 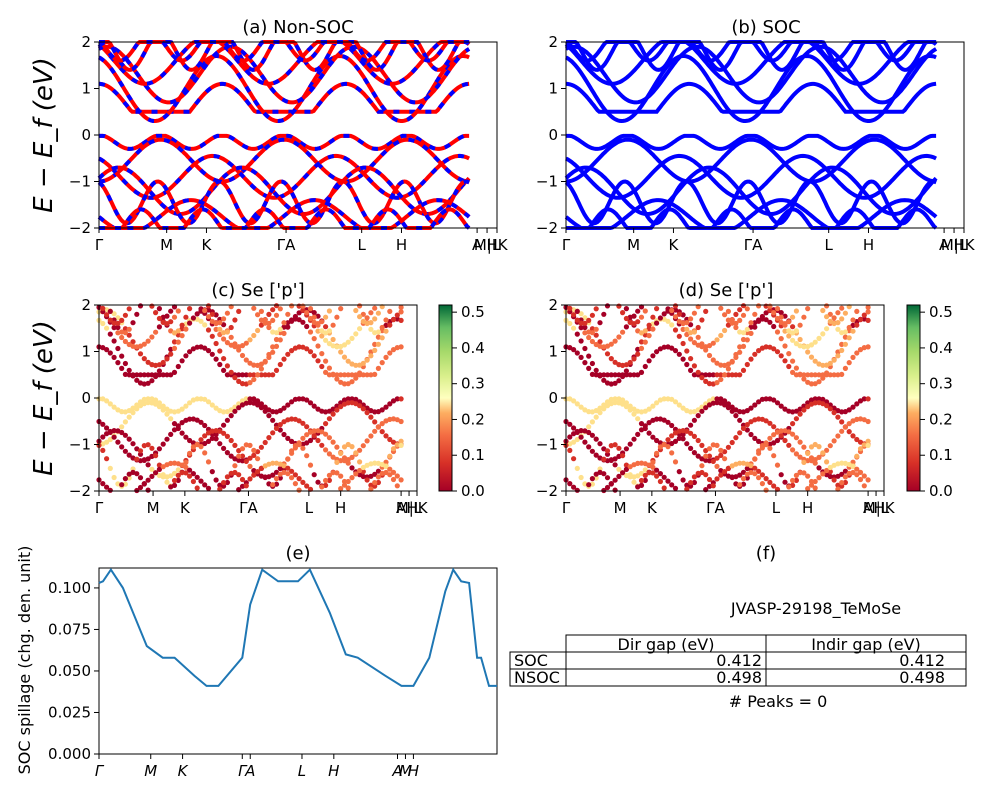 What do you see at coordinates (726, 290) in the screenshot?
I see `panel-d-title: (d) Se ['p']` at bounding box center [726, 290].